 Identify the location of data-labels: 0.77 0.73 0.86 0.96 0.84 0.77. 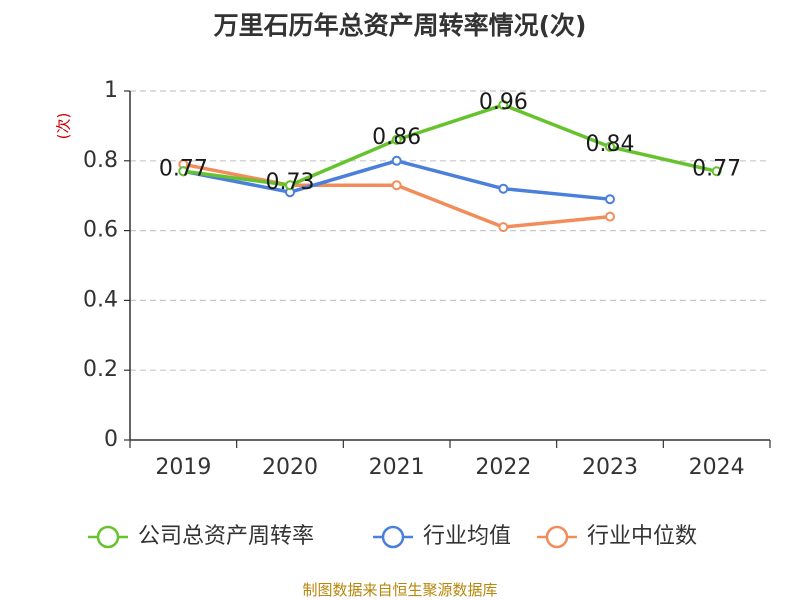
(450, 142).